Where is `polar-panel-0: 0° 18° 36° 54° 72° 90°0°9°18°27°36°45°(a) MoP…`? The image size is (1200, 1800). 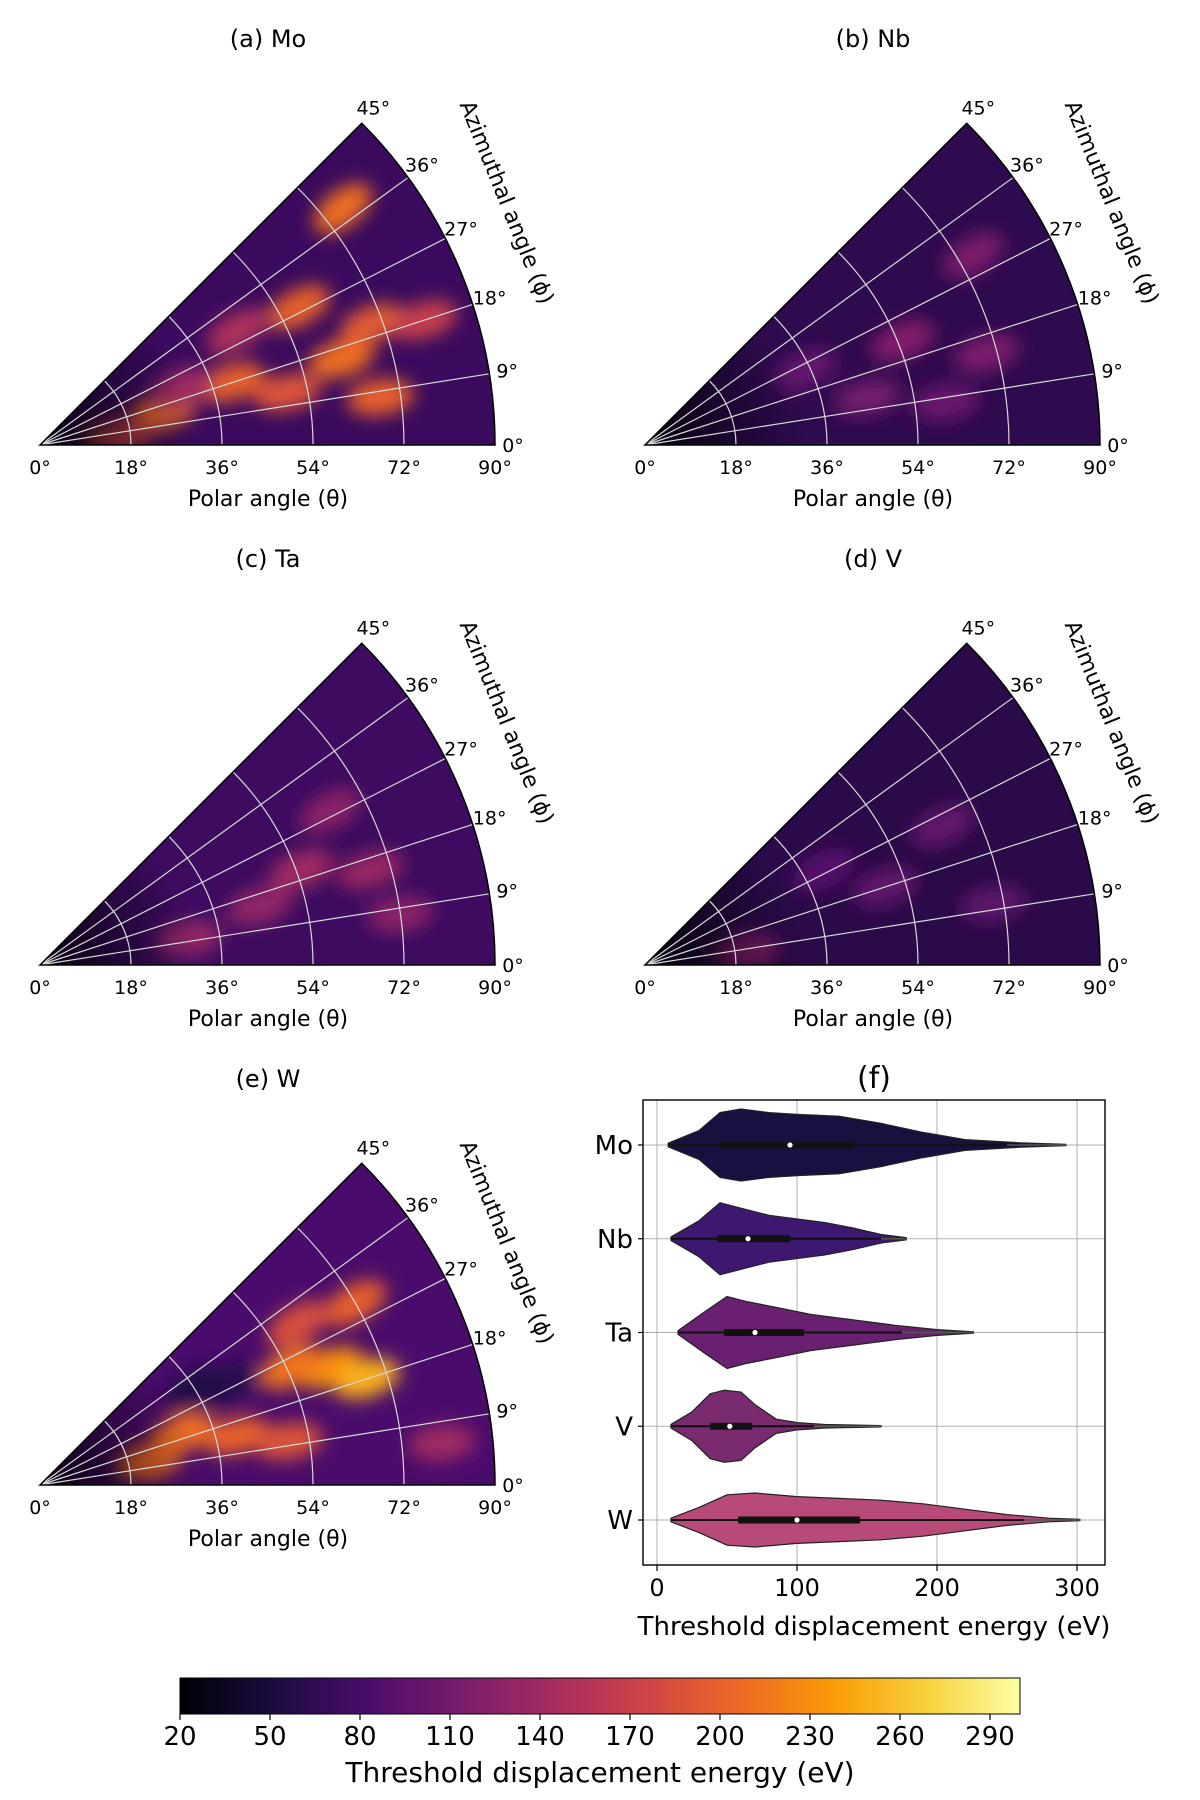
polar-panel-0: 0° 18° 36° 54° 72° 90°0°9°18°27°36°45°(a) MoP… is located at coordinates (293, 268).